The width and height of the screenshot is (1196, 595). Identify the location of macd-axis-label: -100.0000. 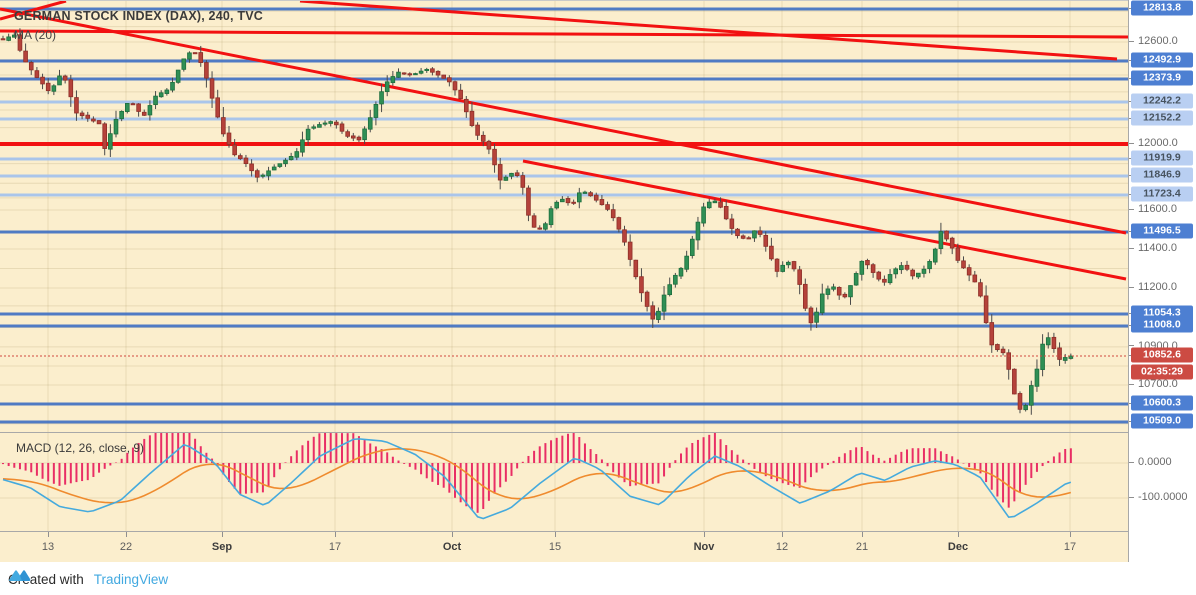
(1163, 497).